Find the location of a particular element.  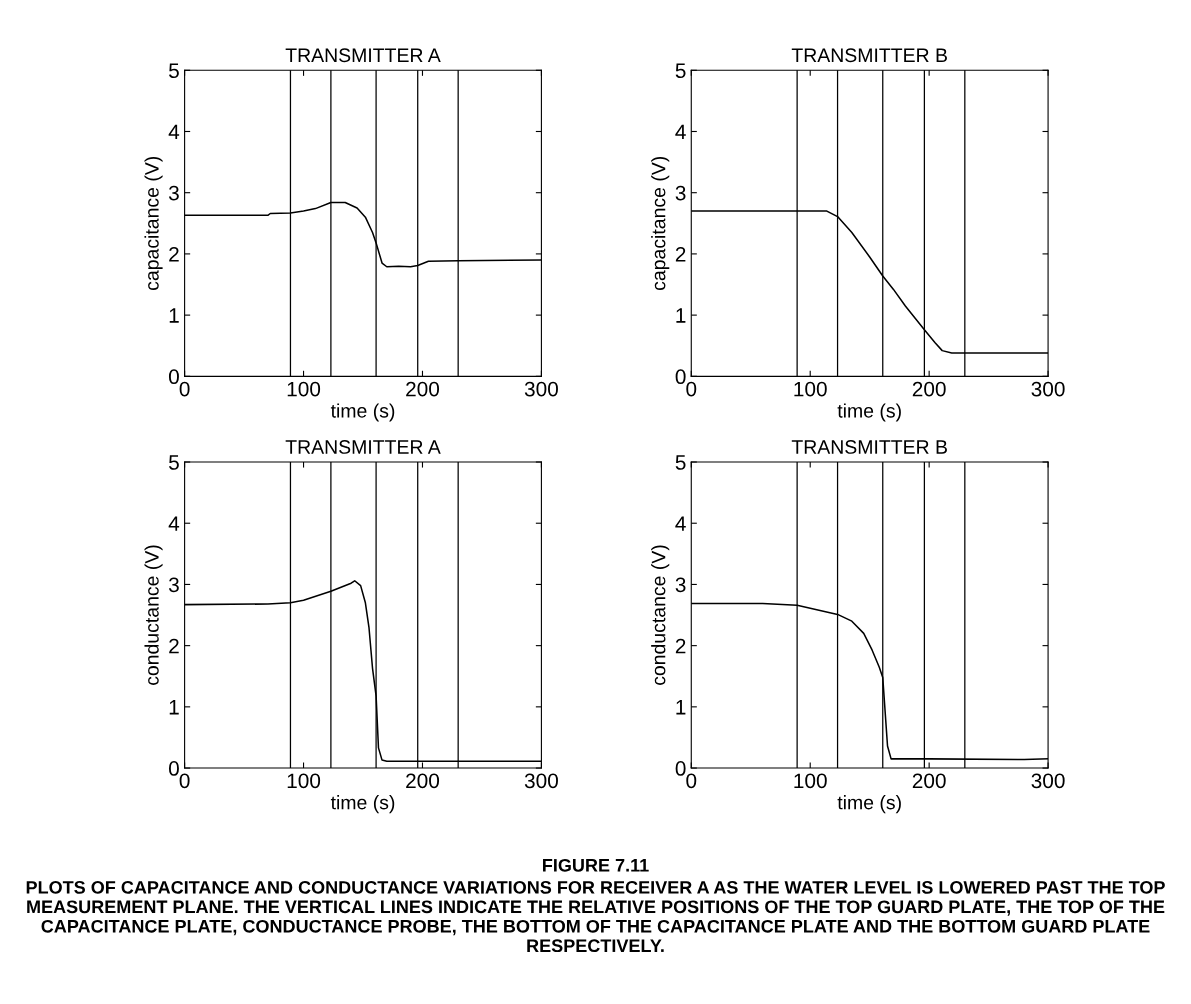

caption: FIGURE 7.11 is located at coordinates (596, 865).